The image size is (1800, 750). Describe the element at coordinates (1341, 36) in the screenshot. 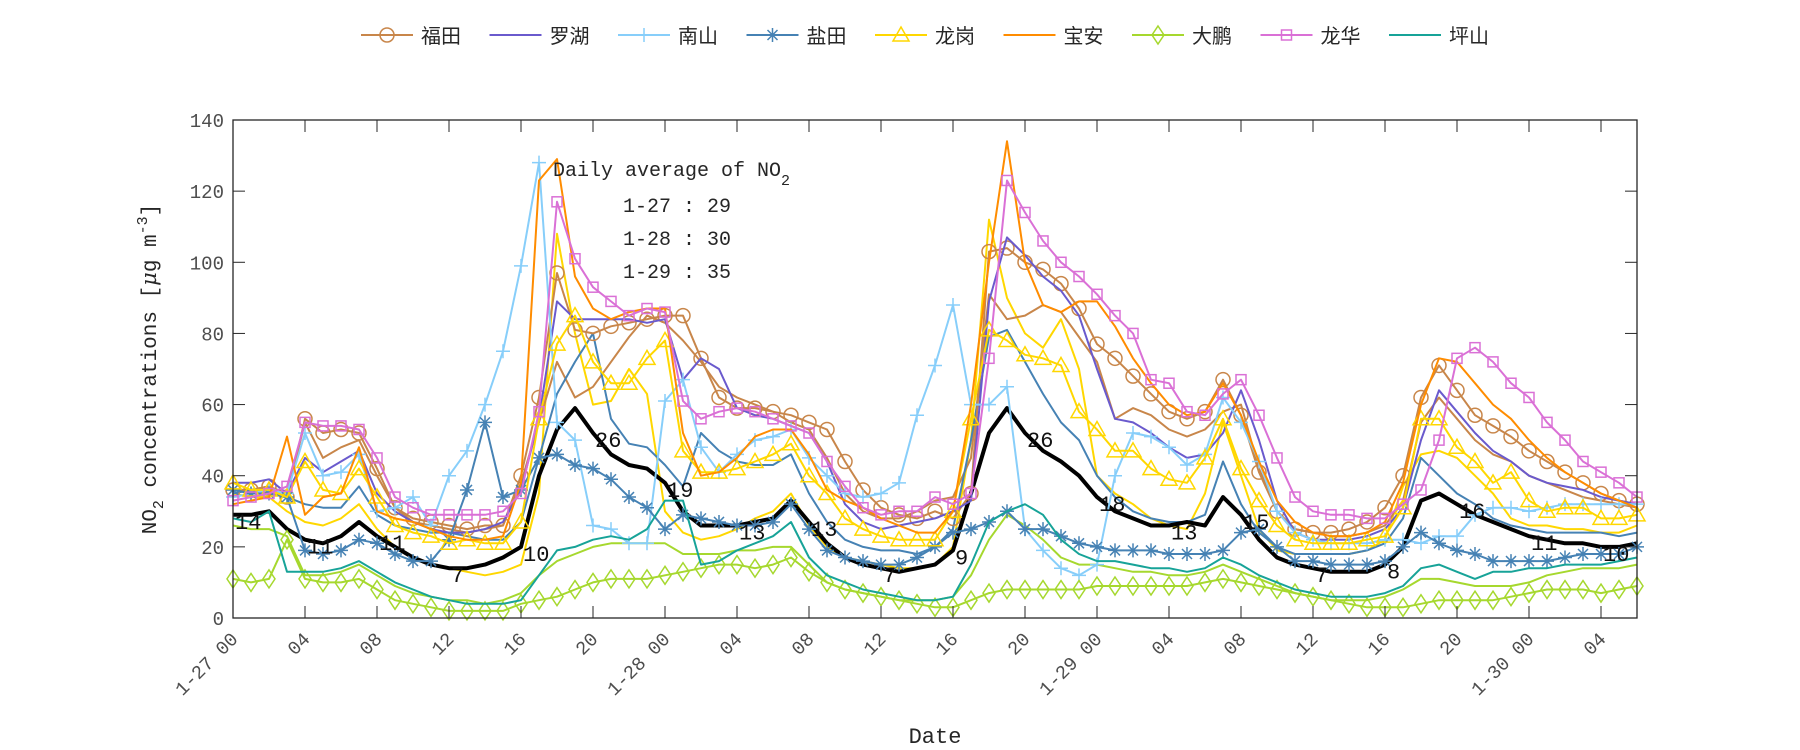

I see `legend-label: 龙华` at that location.